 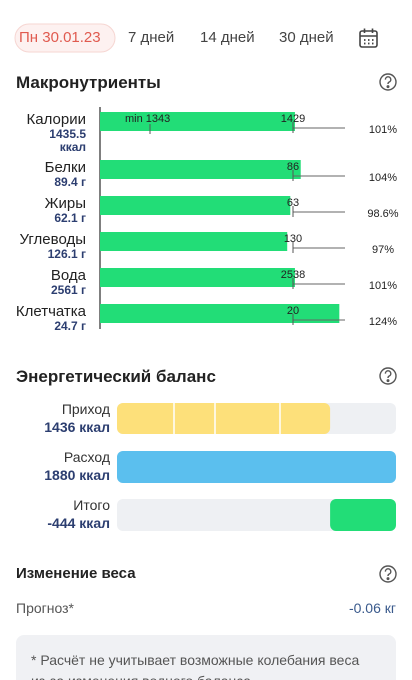 What do you see at coordinates (256, 515) in the screenshot?
I see `bar-track` at bounding box center [256, 515].